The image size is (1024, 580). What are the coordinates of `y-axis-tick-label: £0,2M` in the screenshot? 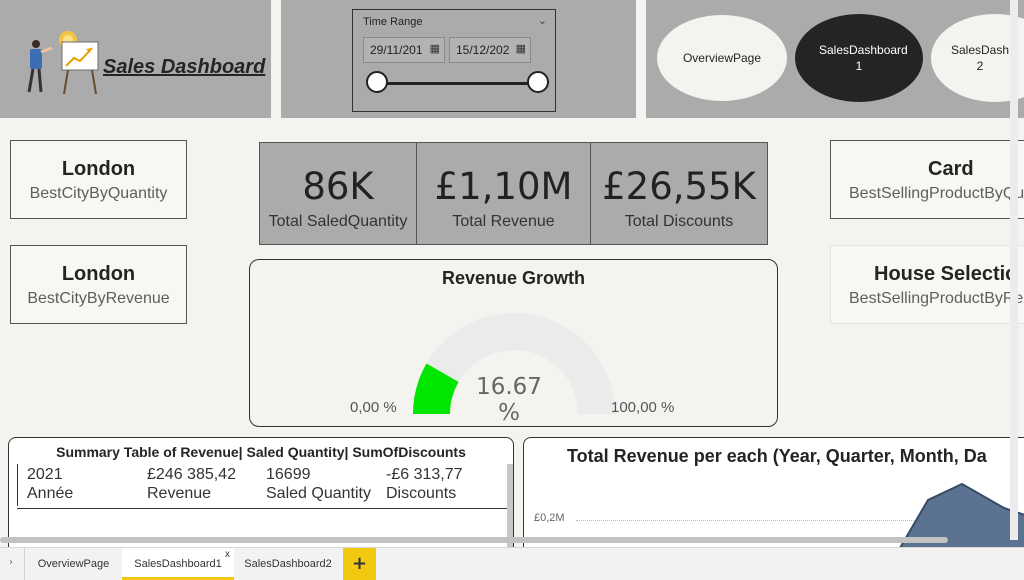 It's located at (549, 518).